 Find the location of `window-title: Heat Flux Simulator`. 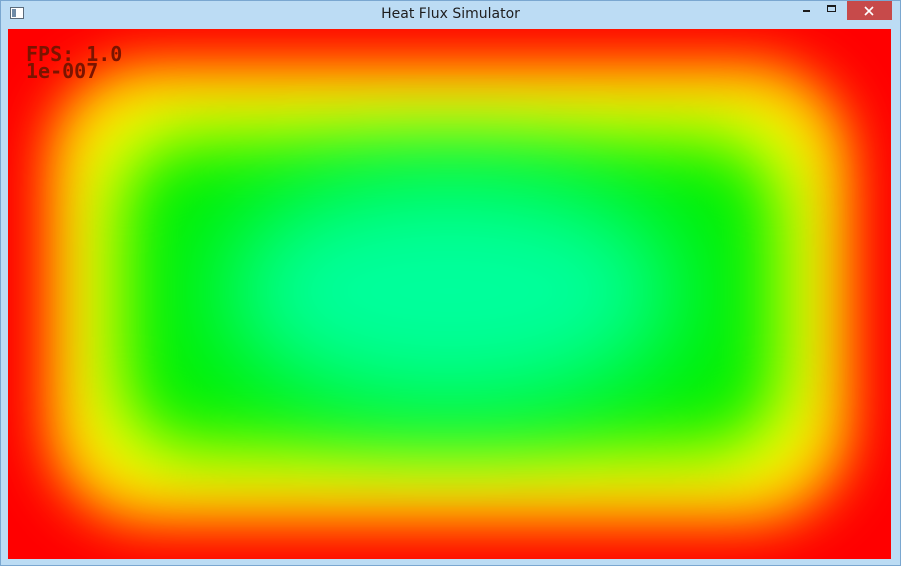

window-title: Heat Flux Simulator is located at coordinates (450, 14).